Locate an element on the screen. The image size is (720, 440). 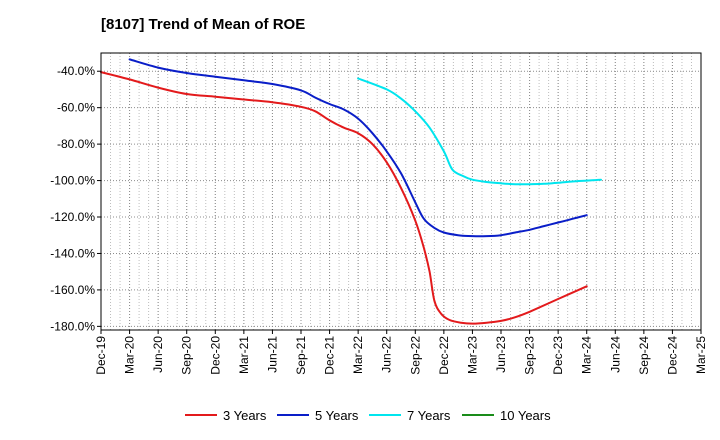
x-tick-label: Jun-22 is located at coordinates (387, 354).